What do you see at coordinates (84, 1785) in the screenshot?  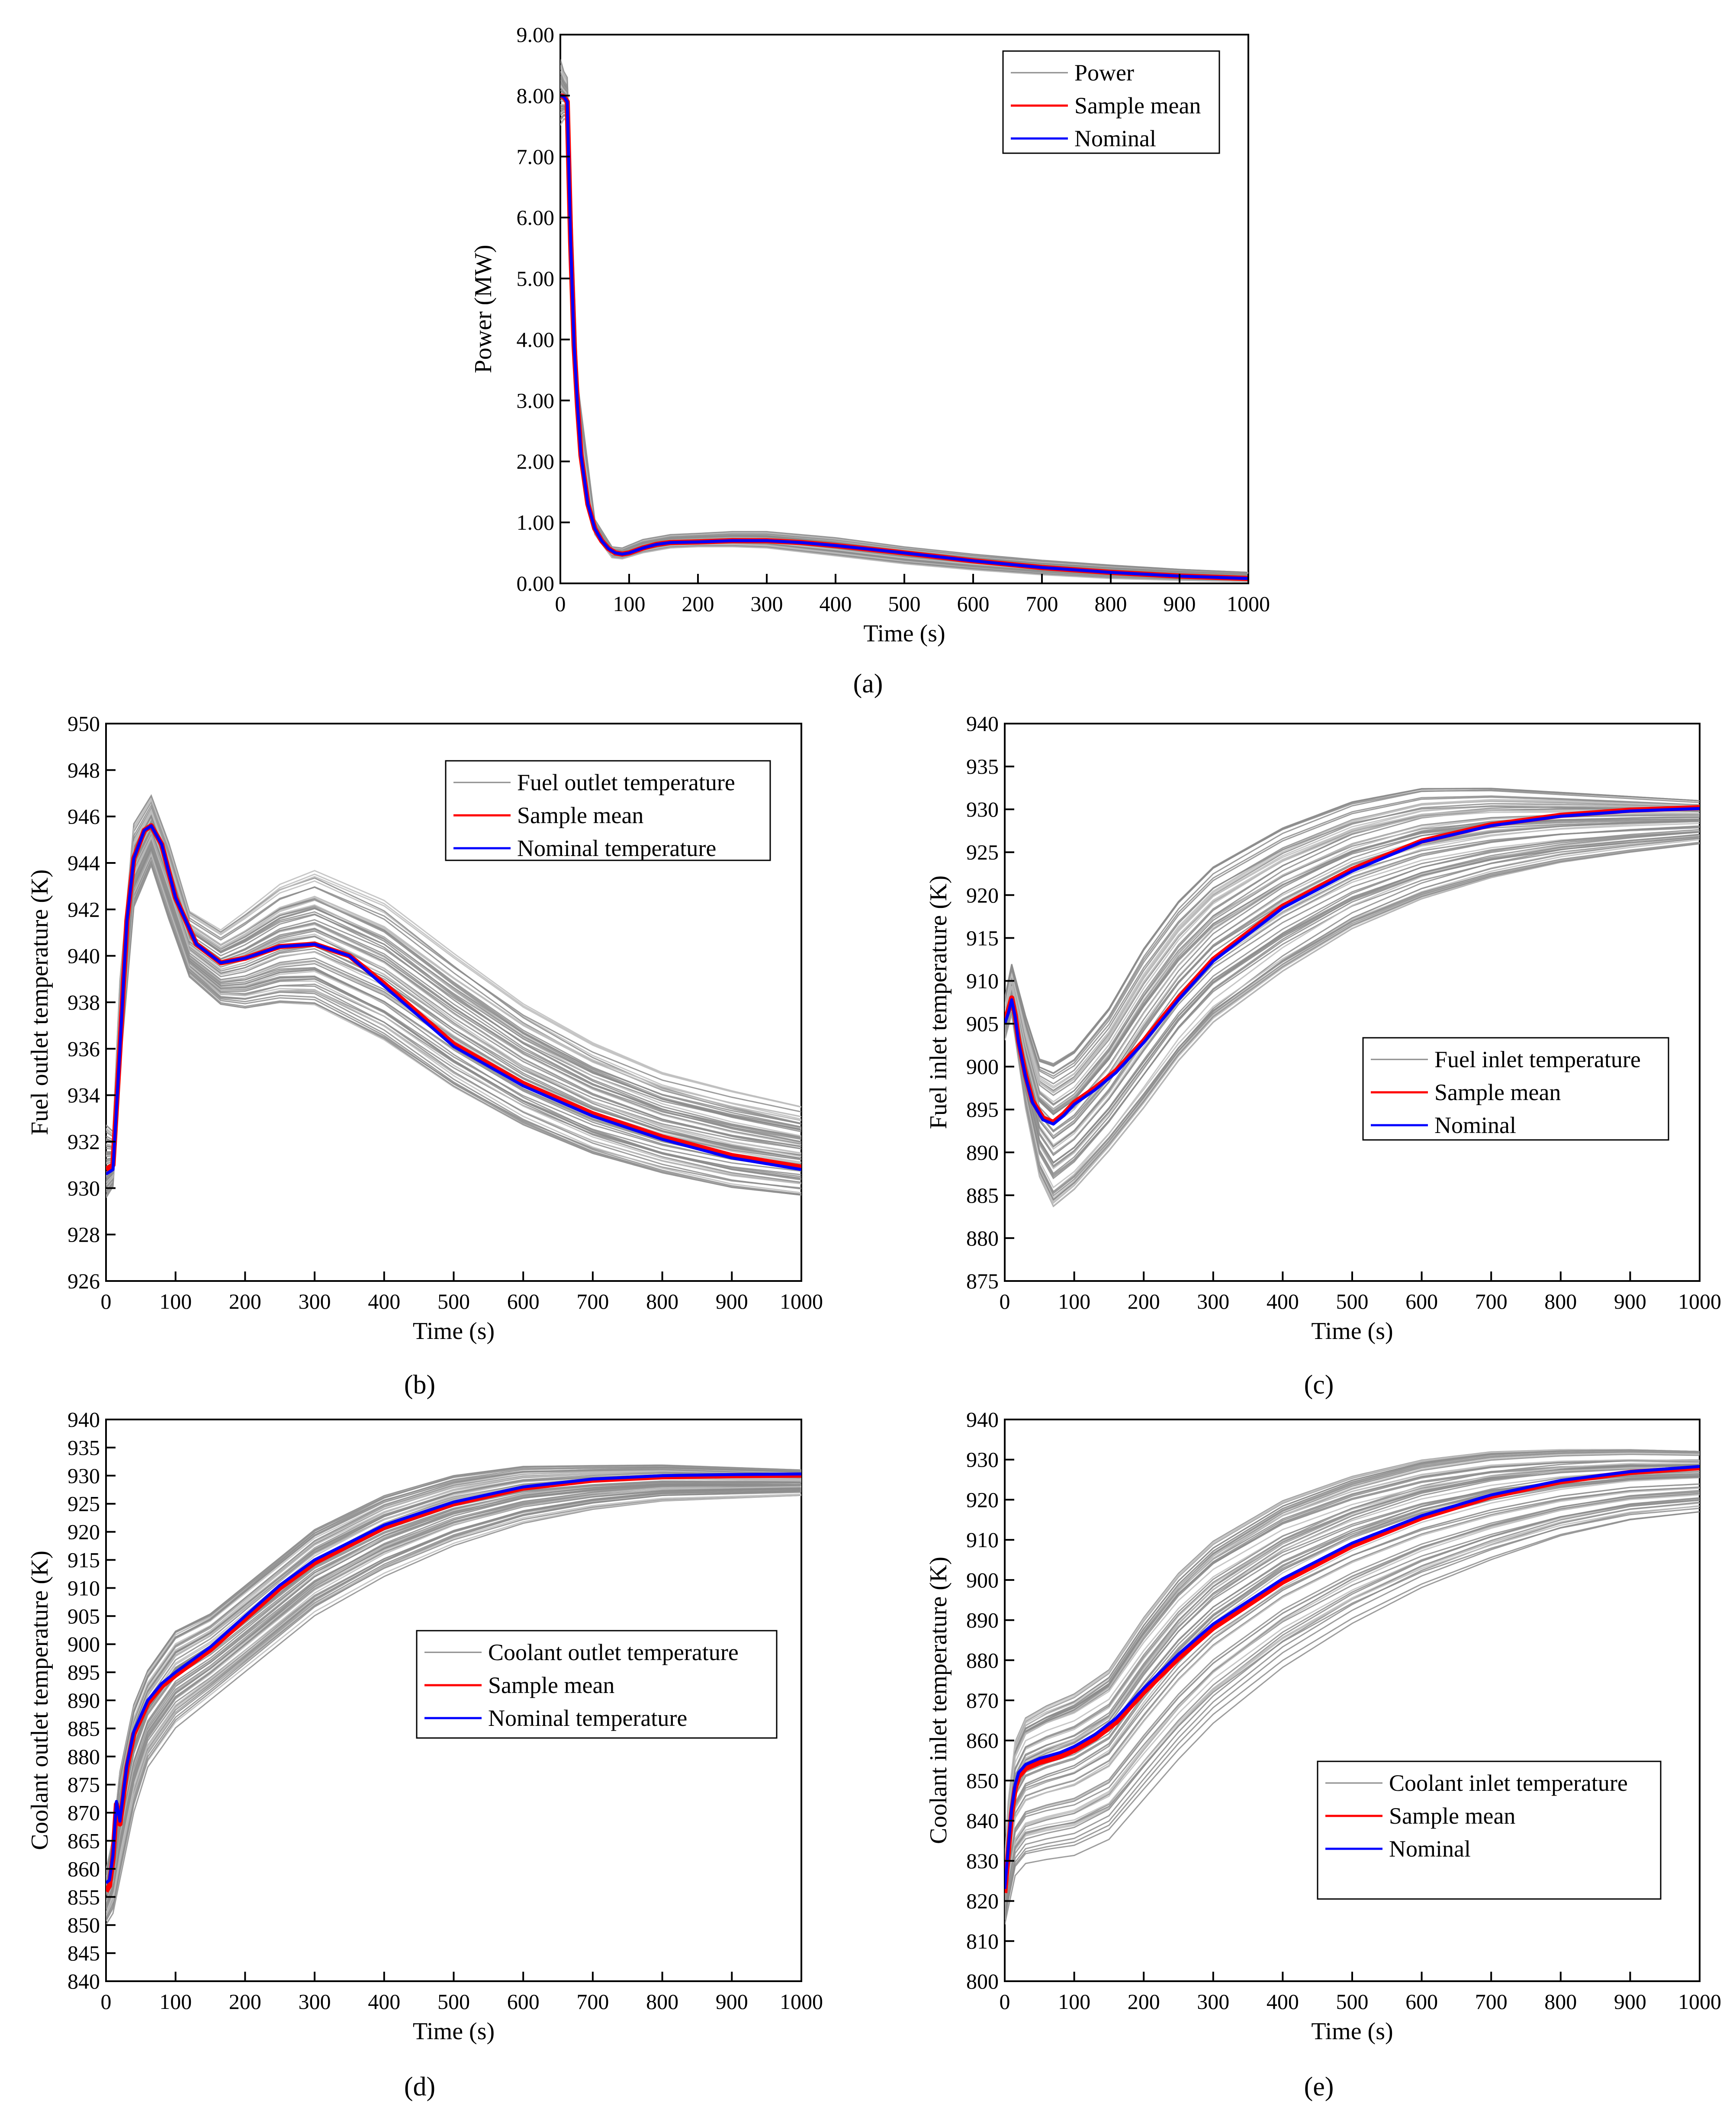 I see `y-tick-label: 875` at bounding box center [84, 1785].